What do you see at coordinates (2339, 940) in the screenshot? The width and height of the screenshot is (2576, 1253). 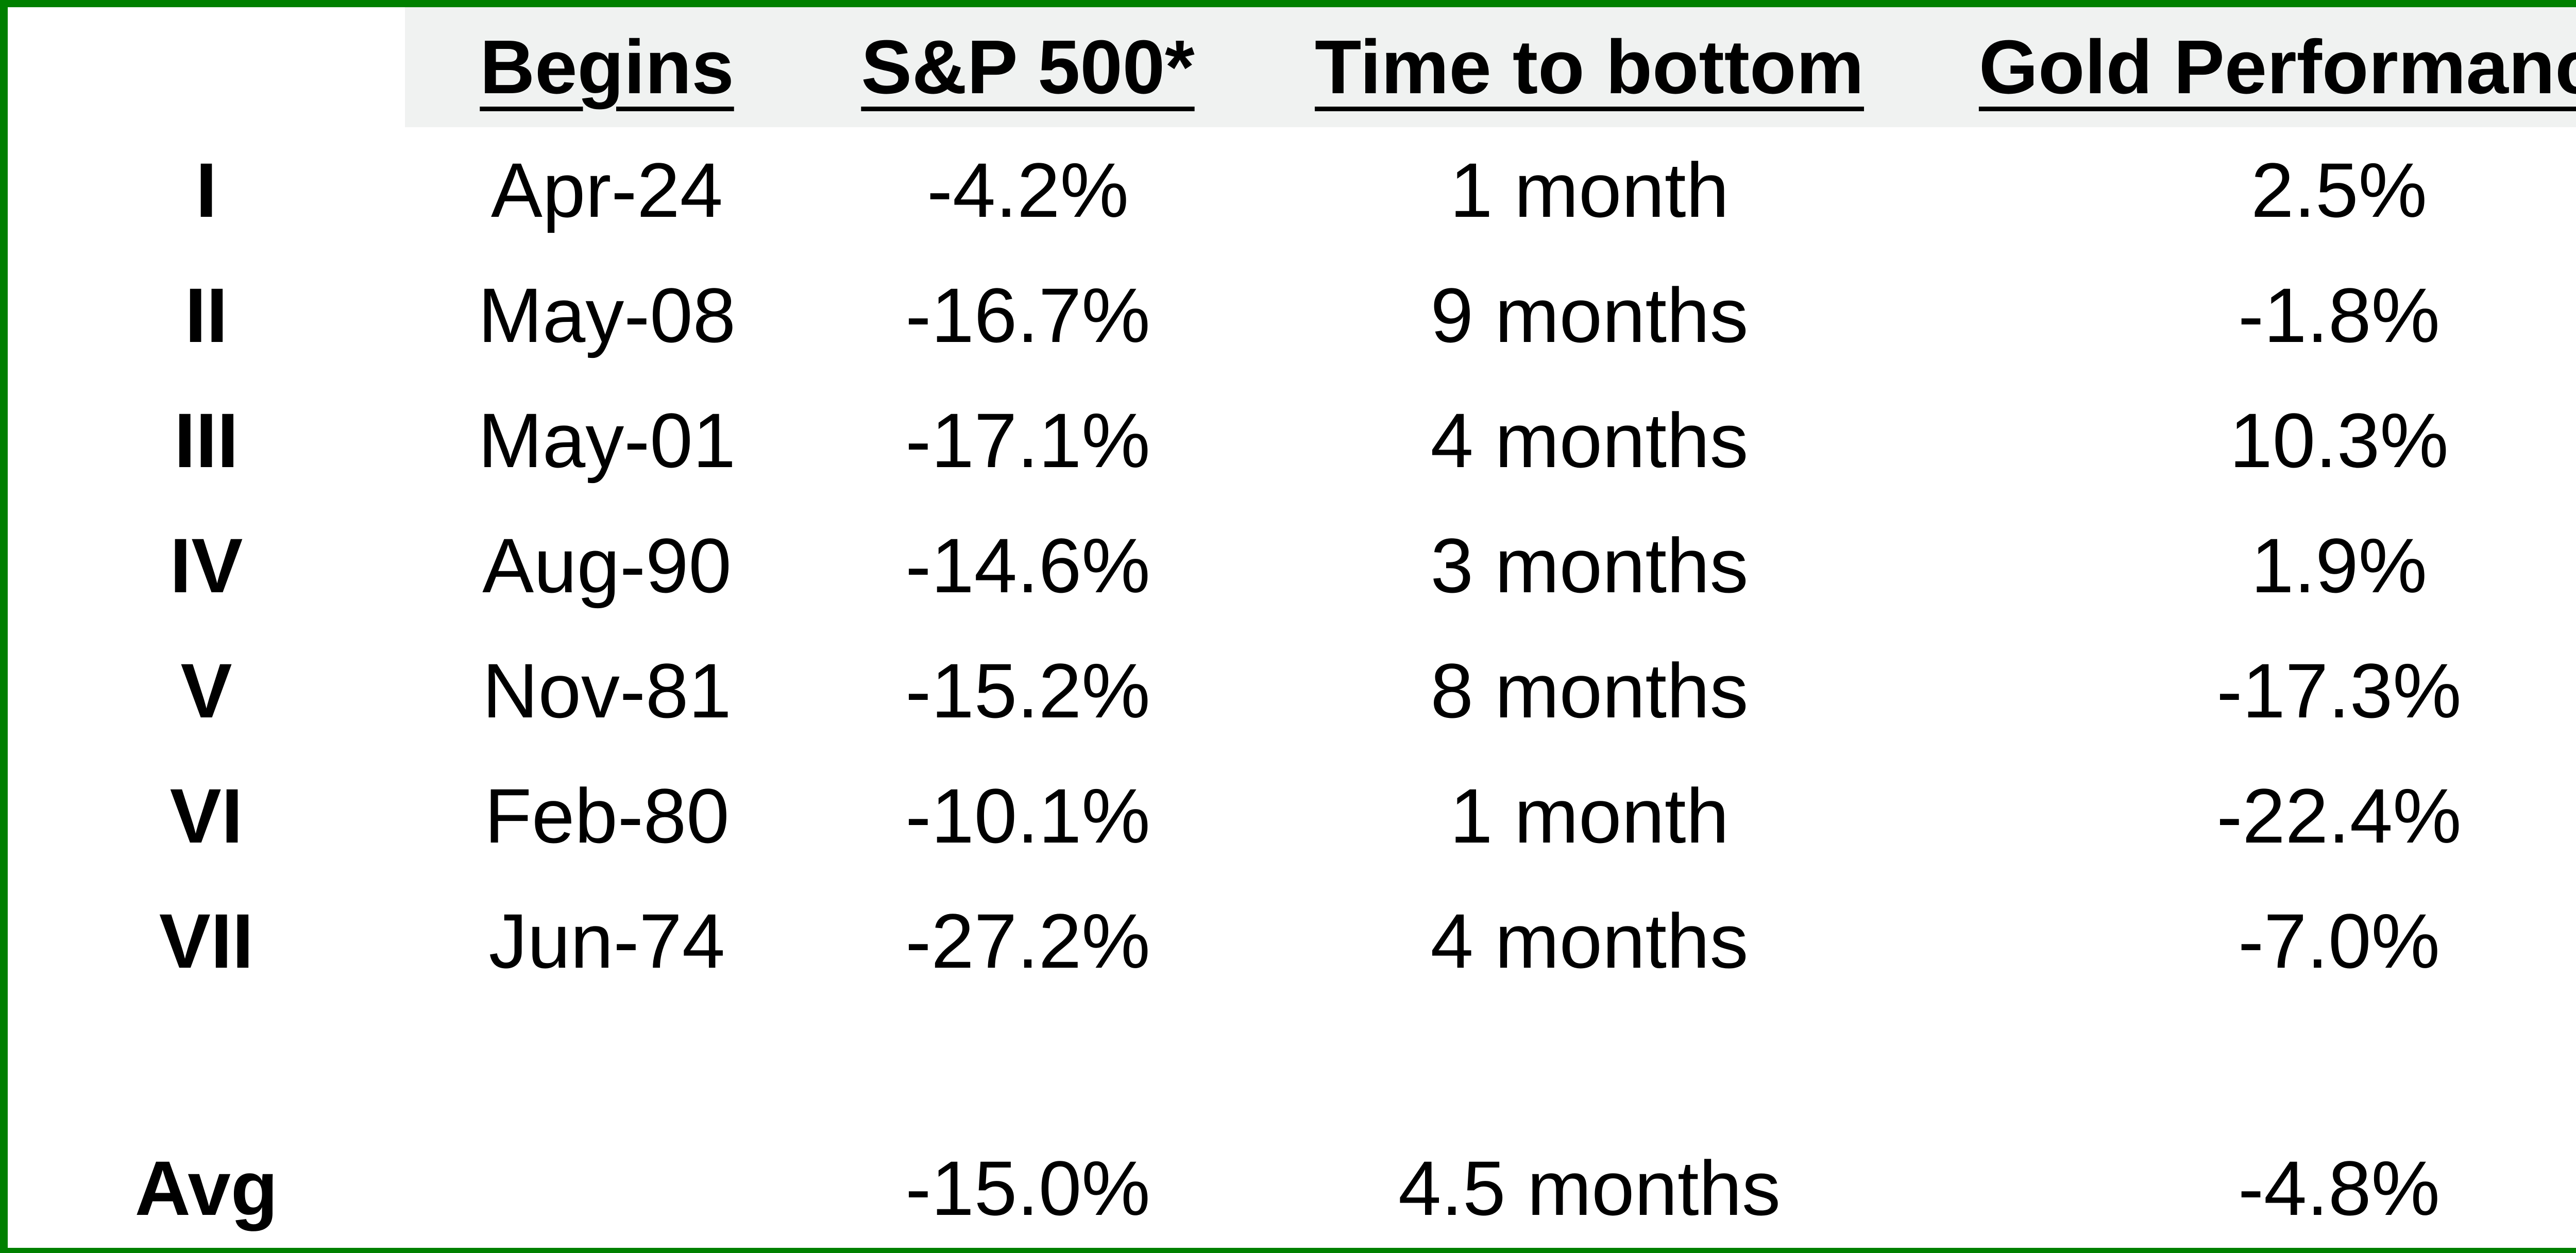 I see `cell-VII-gold: -7.0%` at bounding box center [2339, 940].